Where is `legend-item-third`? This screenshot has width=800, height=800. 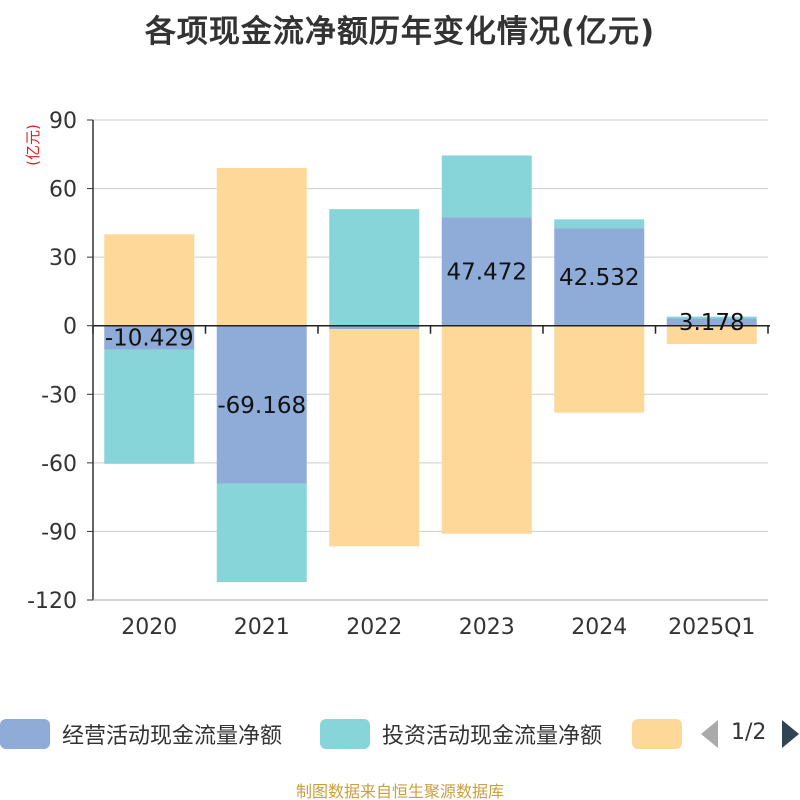
legend-item-third is located at coordinates (657, 734).